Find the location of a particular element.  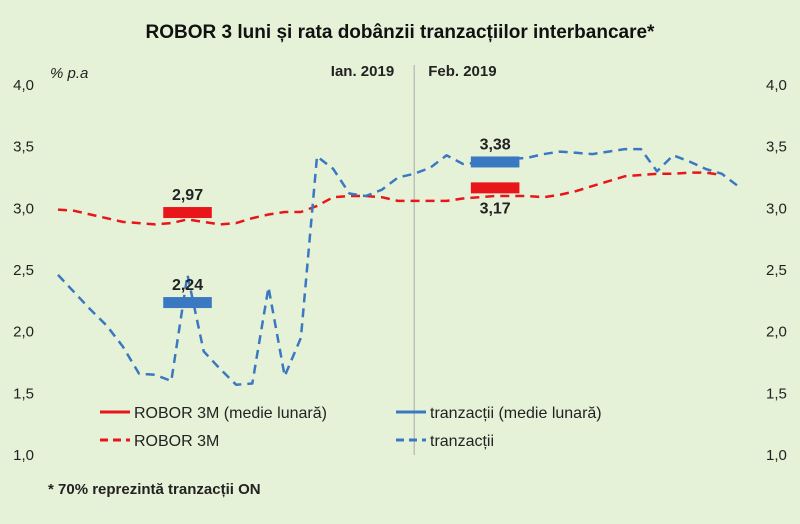

data-label: 2,24 is located at coordinates (187, 285).